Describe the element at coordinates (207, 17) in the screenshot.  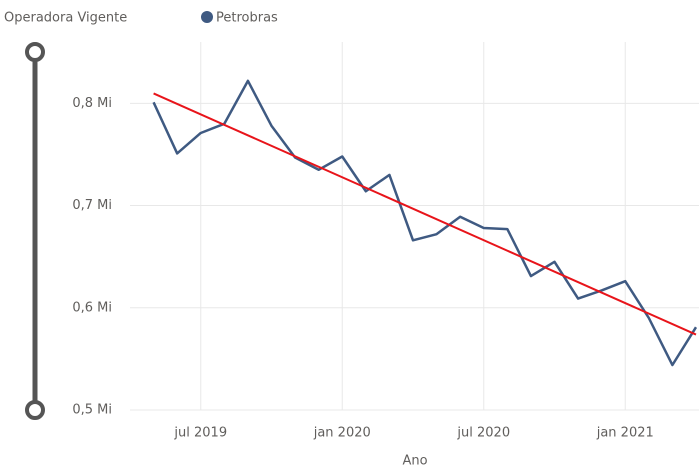
I see `legend-marker` at that location.